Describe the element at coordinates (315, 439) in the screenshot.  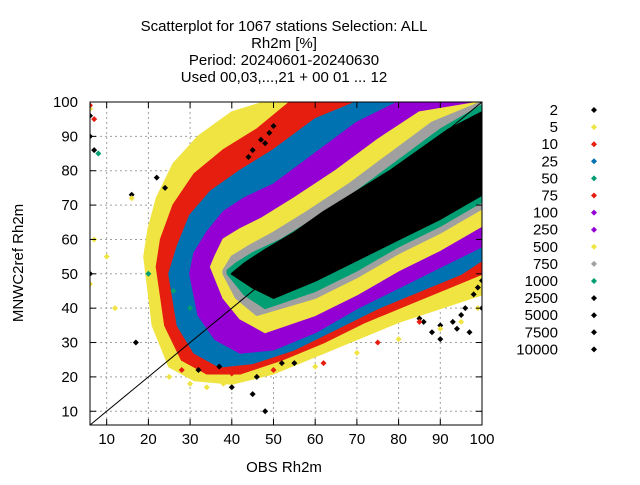
I see `x-tick-label: 60` at that location.